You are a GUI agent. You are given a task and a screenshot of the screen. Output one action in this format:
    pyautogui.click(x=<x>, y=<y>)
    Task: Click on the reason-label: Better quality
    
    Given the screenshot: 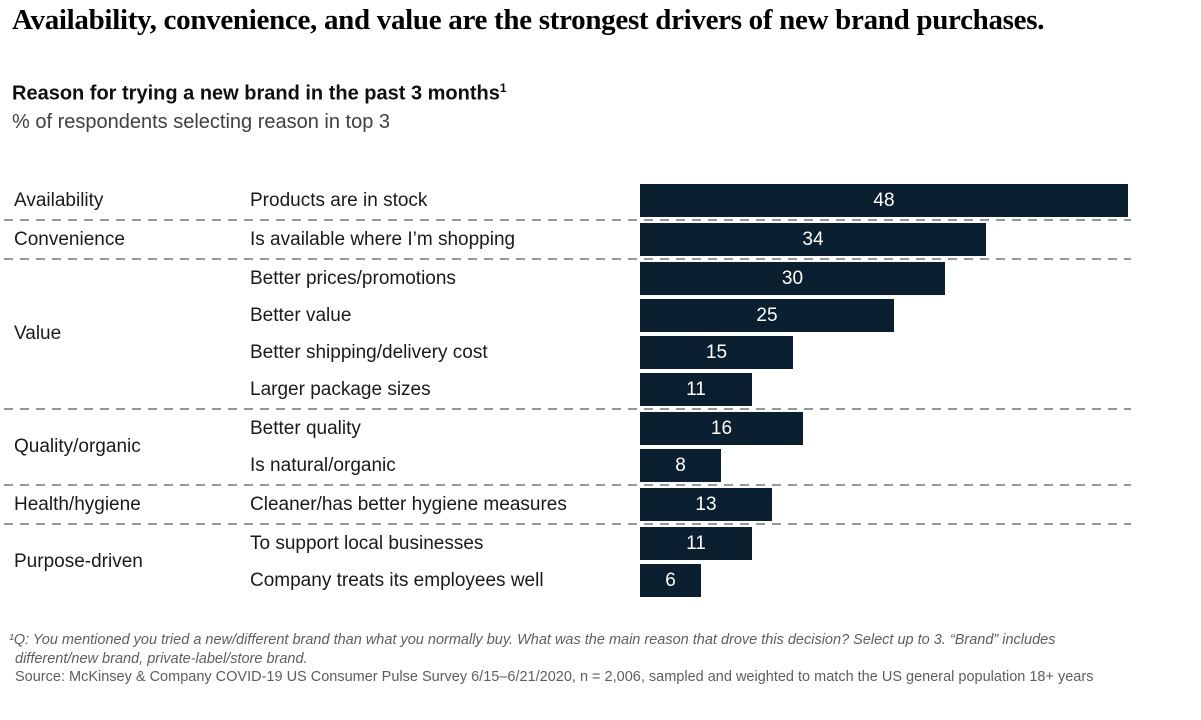 What is the action you would take?
    pyautogui.click(x=305, y=428)
    